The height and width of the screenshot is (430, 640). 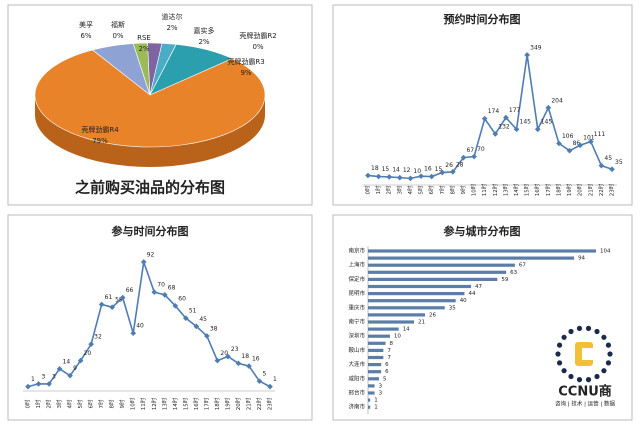 I want to click on slice-label: 壳牌劲霸R2, so click(x=257, y=35).